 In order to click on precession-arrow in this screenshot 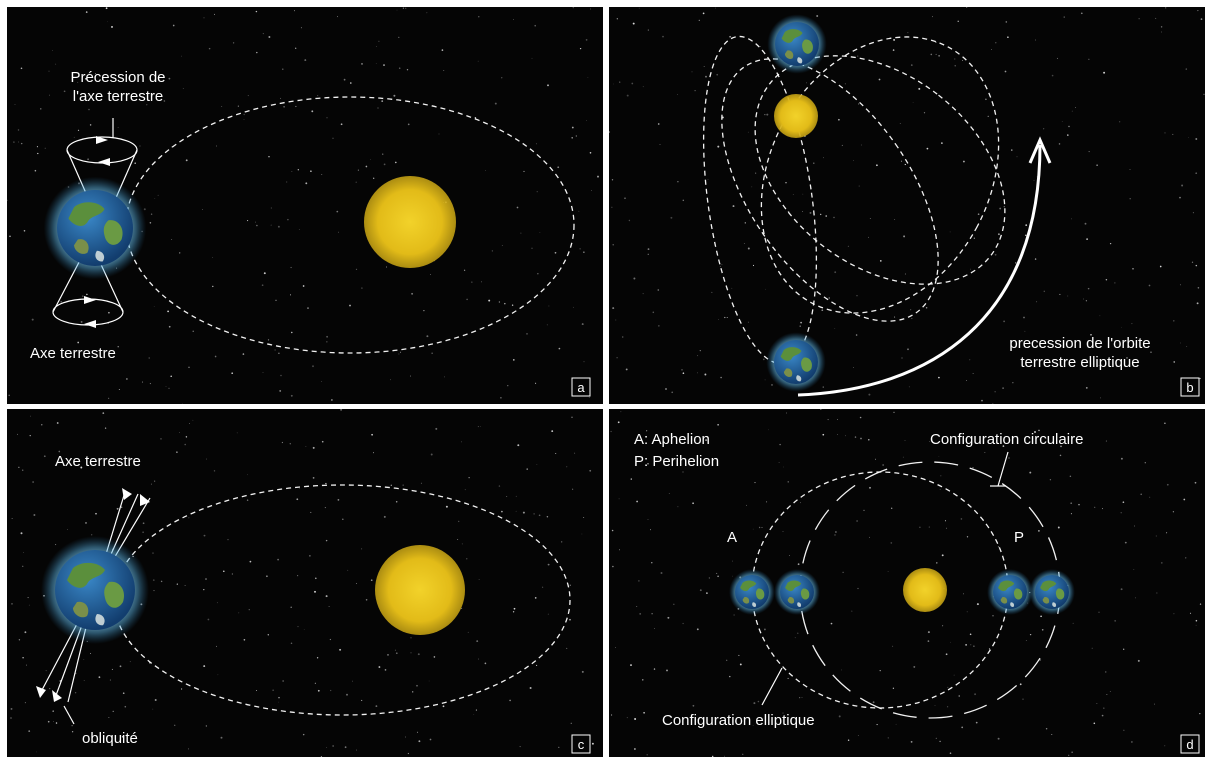, I will do `click(919, 270)`.